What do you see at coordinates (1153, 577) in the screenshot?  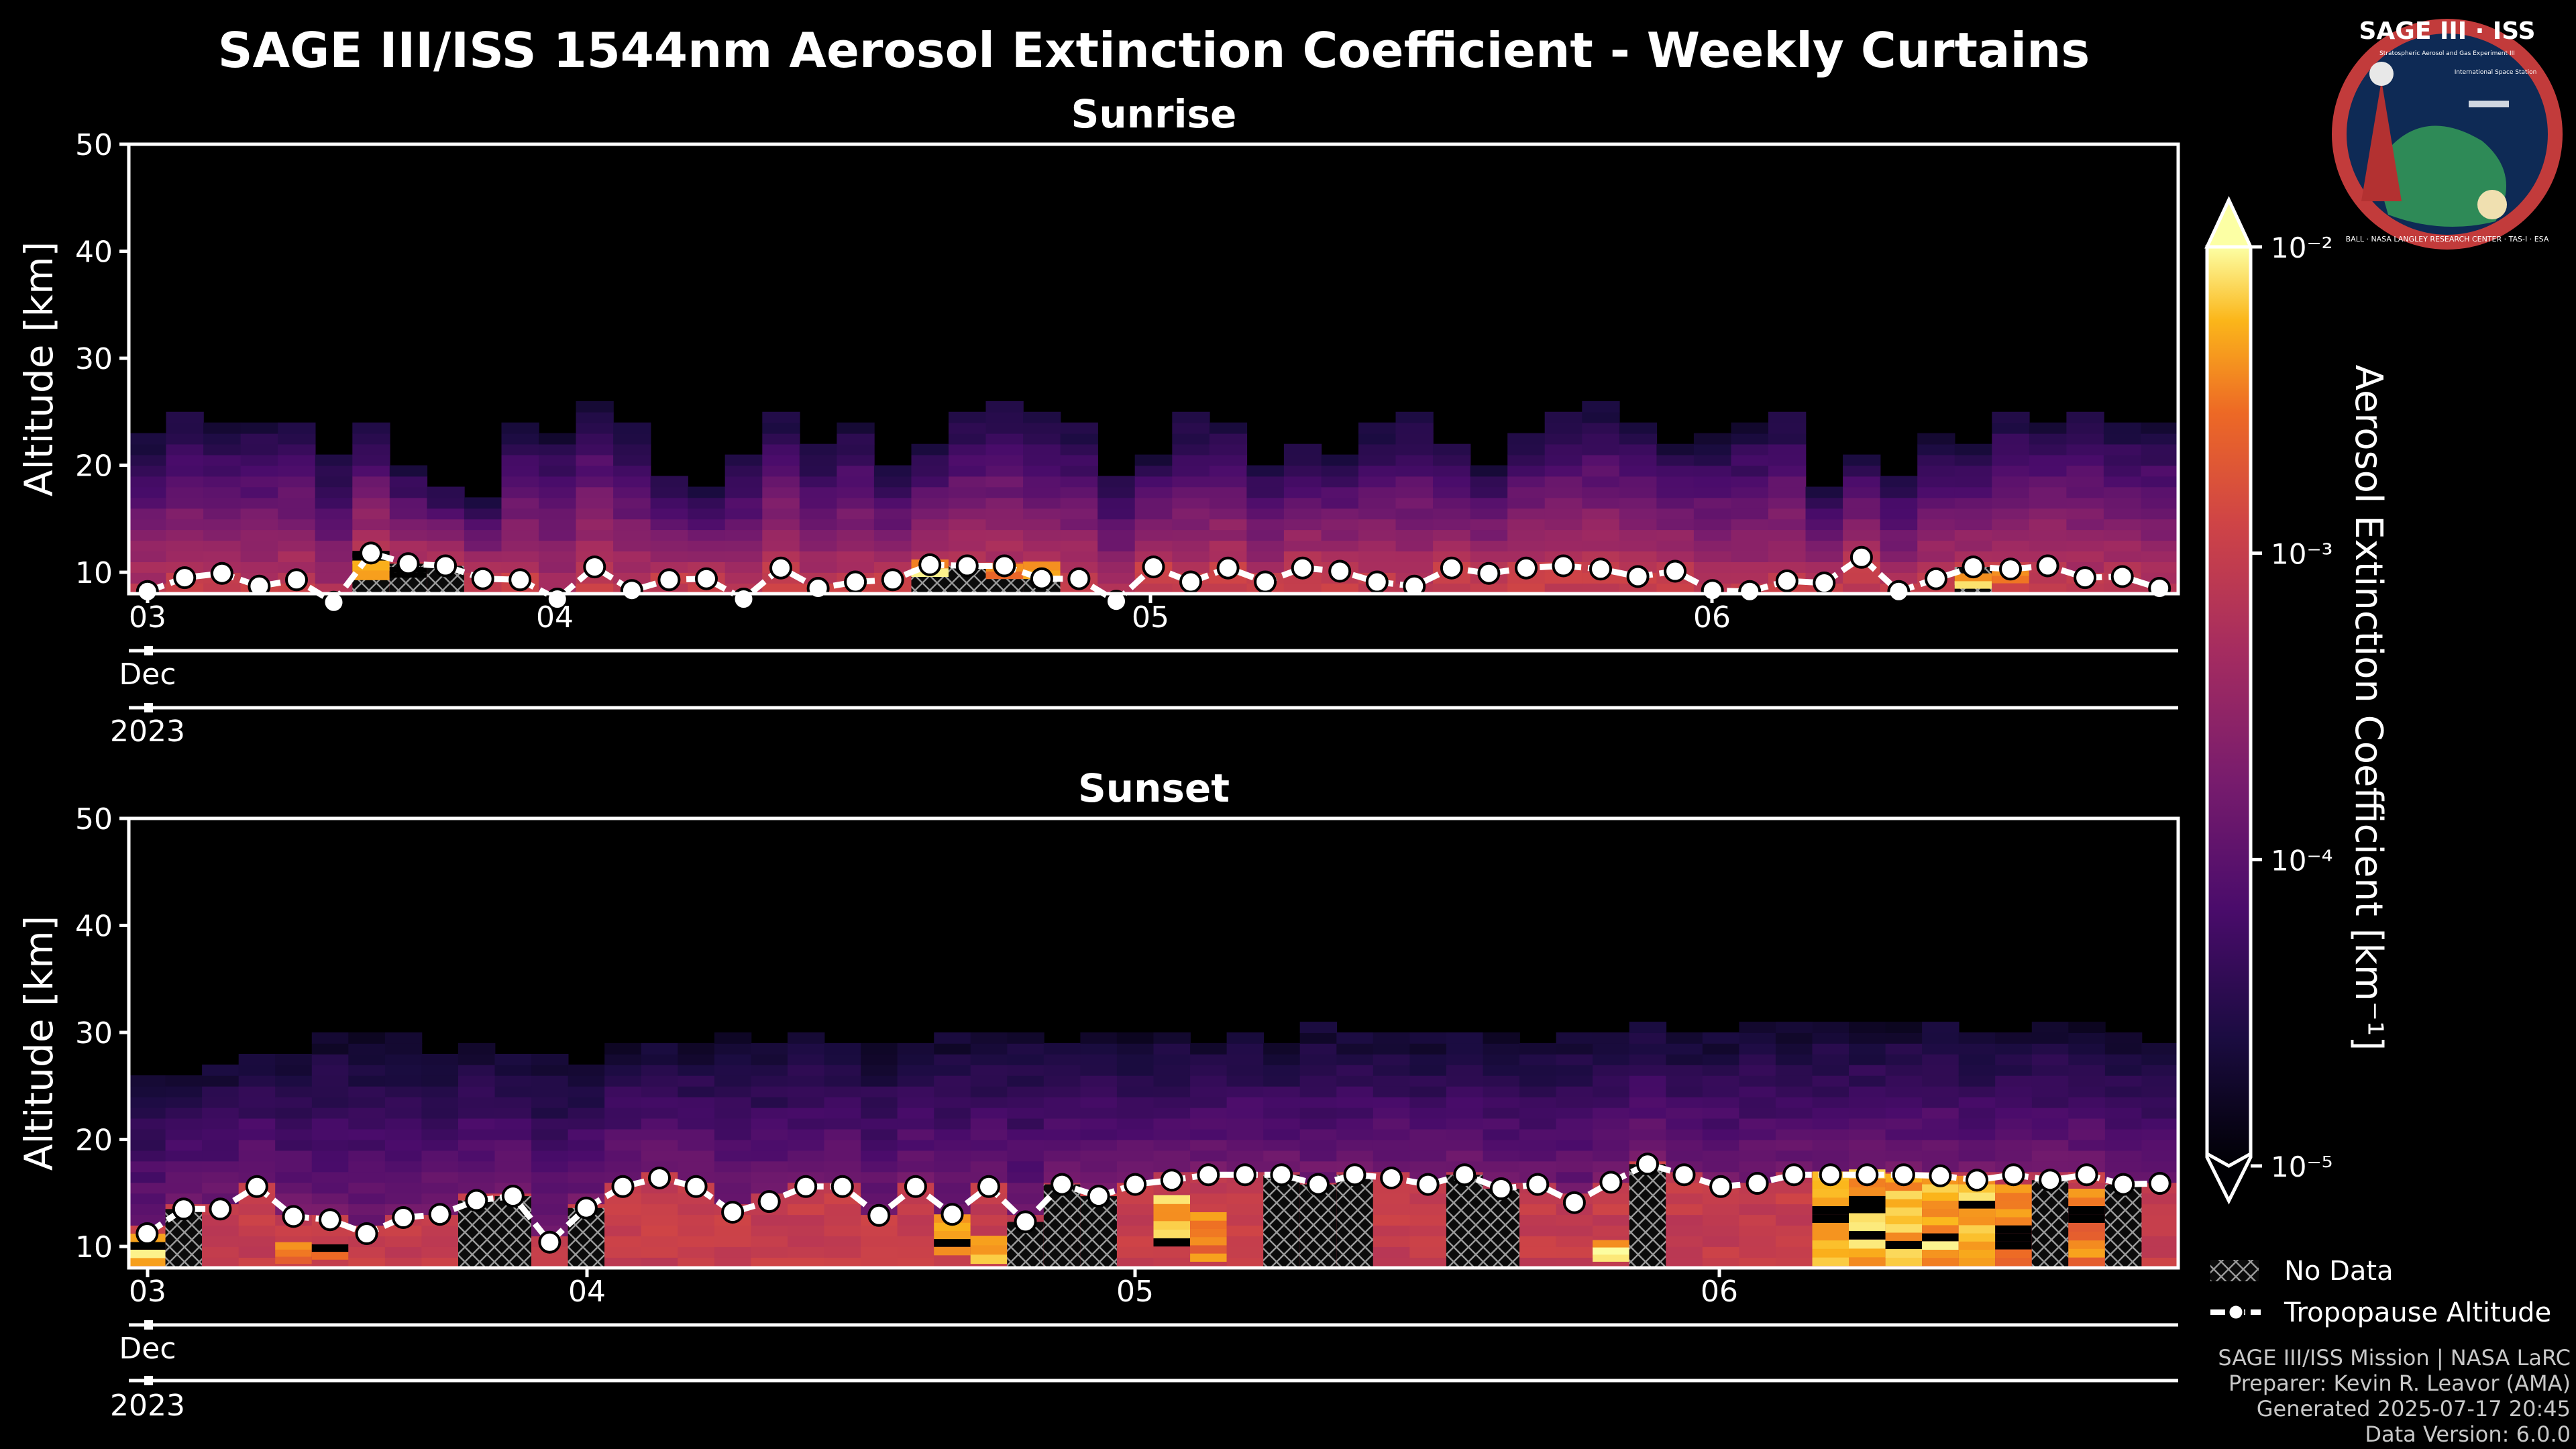 I see `tropopause-points-sunrise` at bounding box center [1153, 577].